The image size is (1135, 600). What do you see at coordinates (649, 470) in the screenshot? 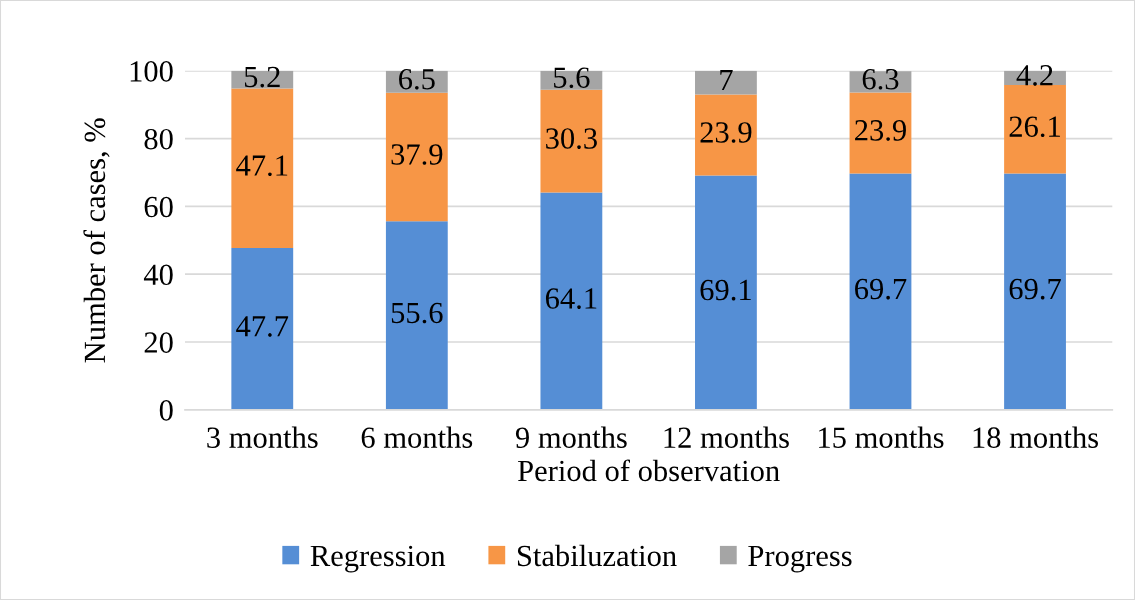
I see `x-axis-title: Period of observation` at bounding box center [649, 470].